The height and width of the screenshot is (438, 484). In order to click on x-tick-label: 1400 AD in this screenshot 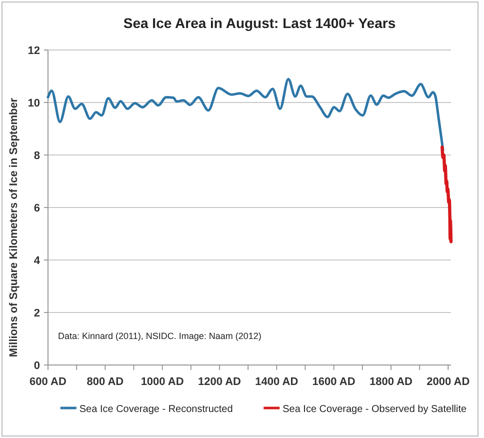, I will do `click(276, 382)`.